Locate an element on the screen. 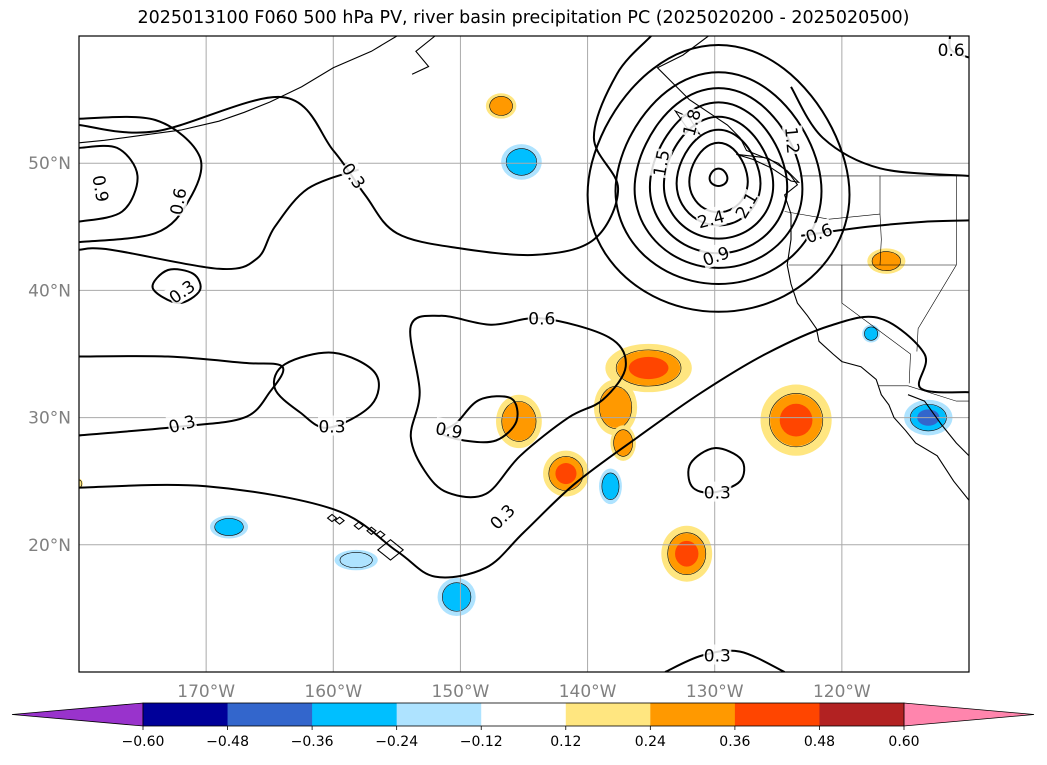 This screenshot has width=1047, height=765. contour-label: 2.1 is located at coordinates (746, 204).